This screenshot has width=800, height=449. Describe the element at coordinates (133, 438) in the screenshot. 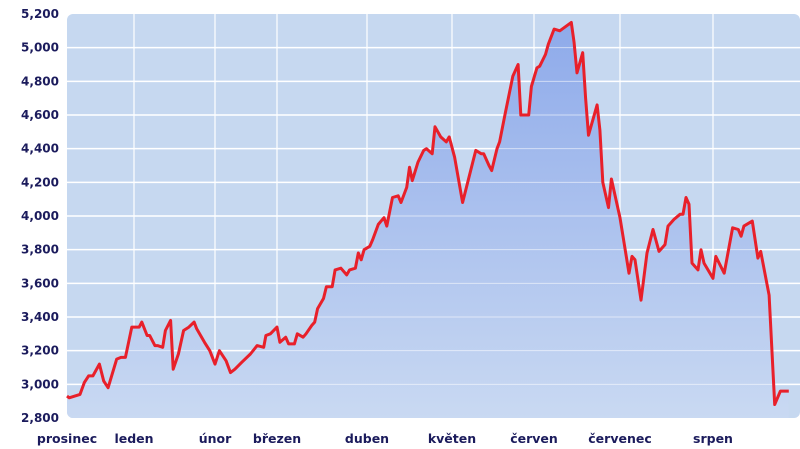

I see `x-tick-label: leden` at that location.